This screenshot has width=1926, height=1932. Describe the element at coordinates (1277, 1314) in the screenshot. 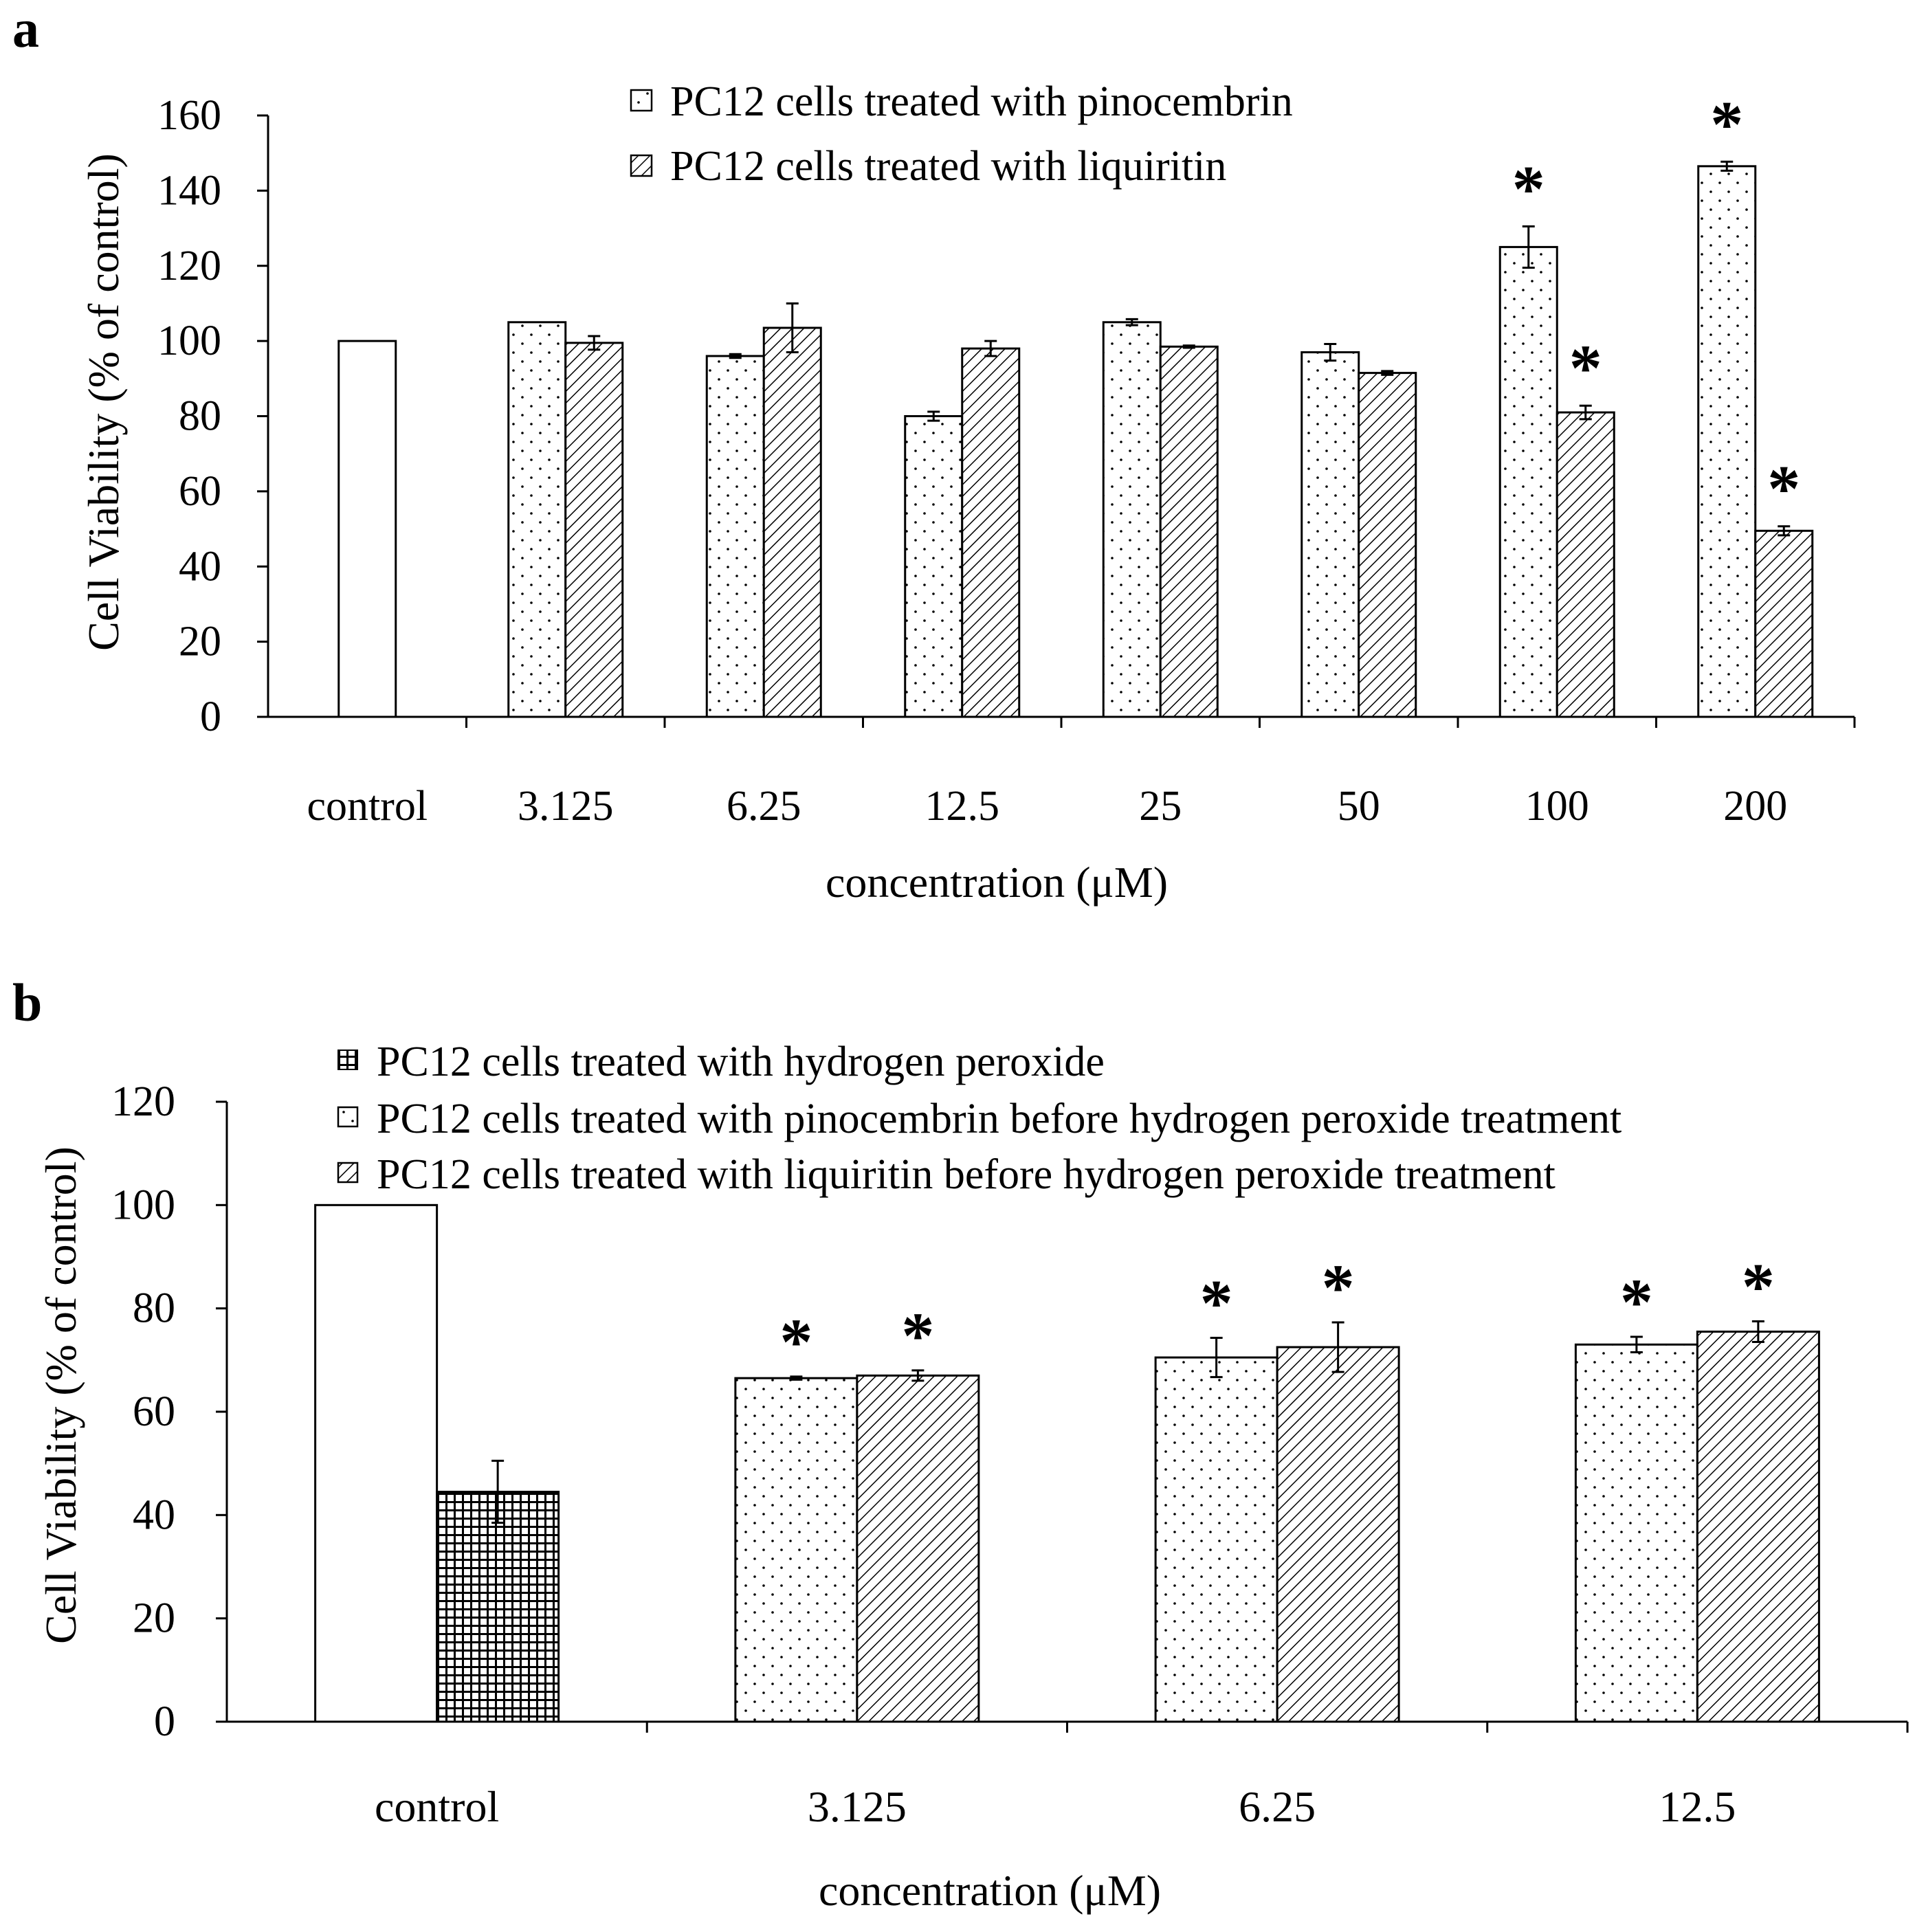

I see `panel-b-stars: * * * * * *` at that location.